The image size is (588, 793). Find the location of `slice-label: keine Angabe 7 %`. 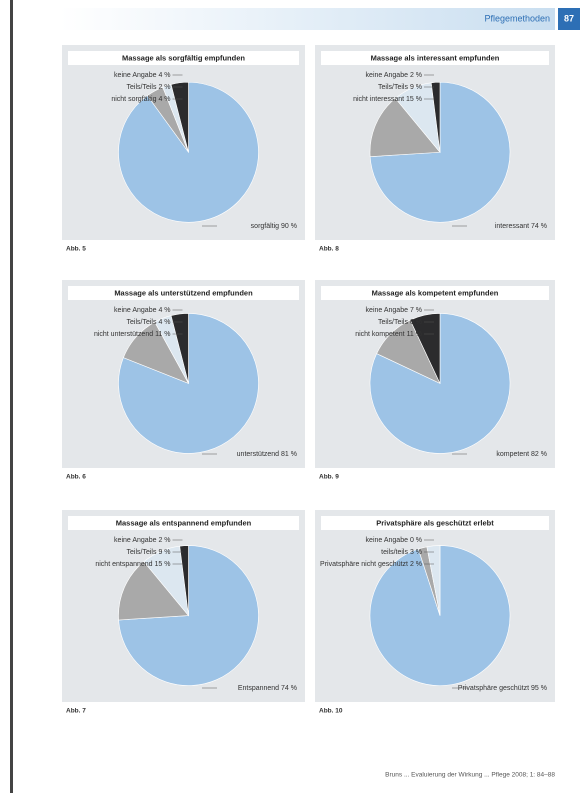

slice-label: keine Angabe 7 % is located at coordinates (394, 310).